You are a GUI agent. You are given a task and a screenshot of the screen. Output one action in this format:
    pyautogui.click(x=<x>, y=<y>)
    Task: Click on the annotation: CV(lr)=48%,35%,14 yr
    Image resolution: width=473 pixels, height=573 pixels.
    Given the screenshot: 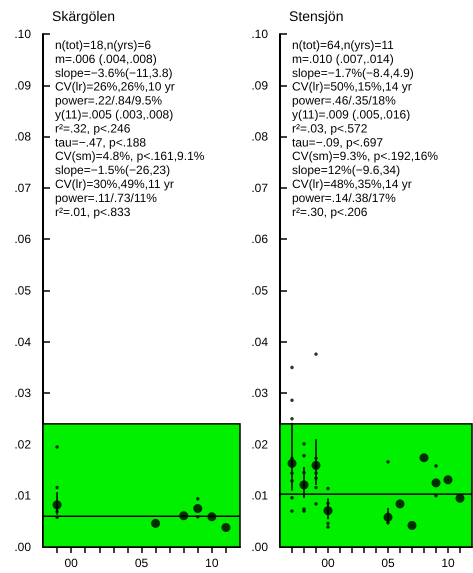 What is the action you would take?
    pyautogui.click(x=352, y=184)
    